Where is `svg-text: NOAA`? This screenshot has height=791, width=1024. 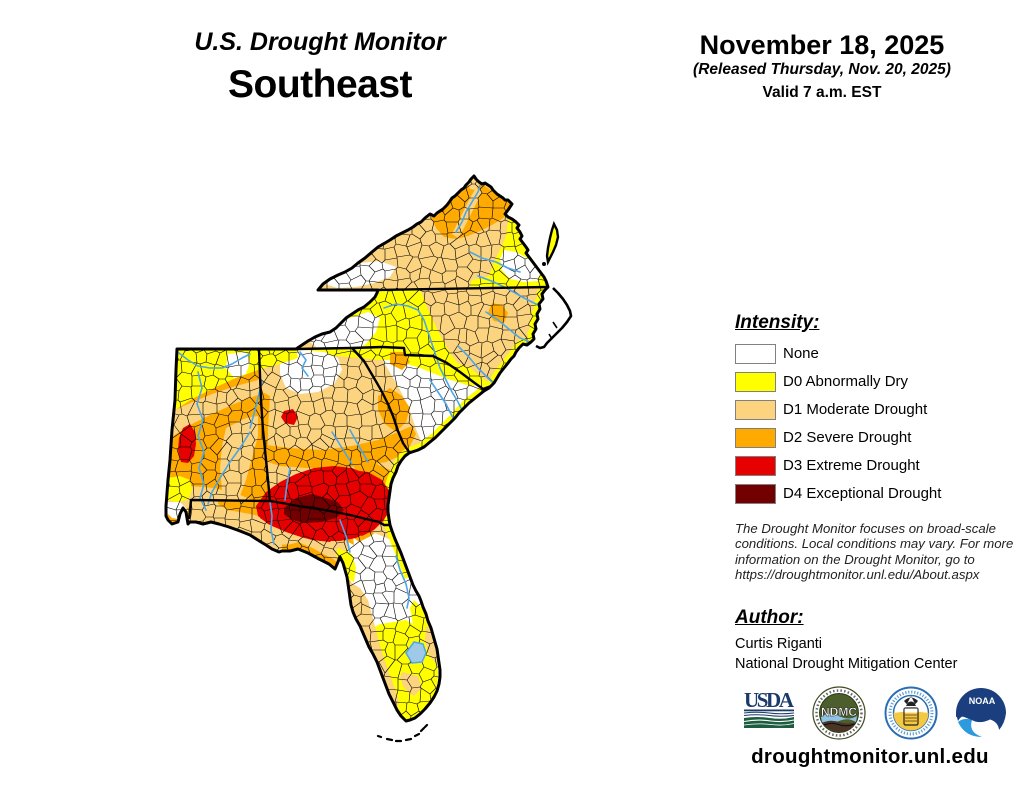 svg-text: NOAA is located at coordinates (982, 701).